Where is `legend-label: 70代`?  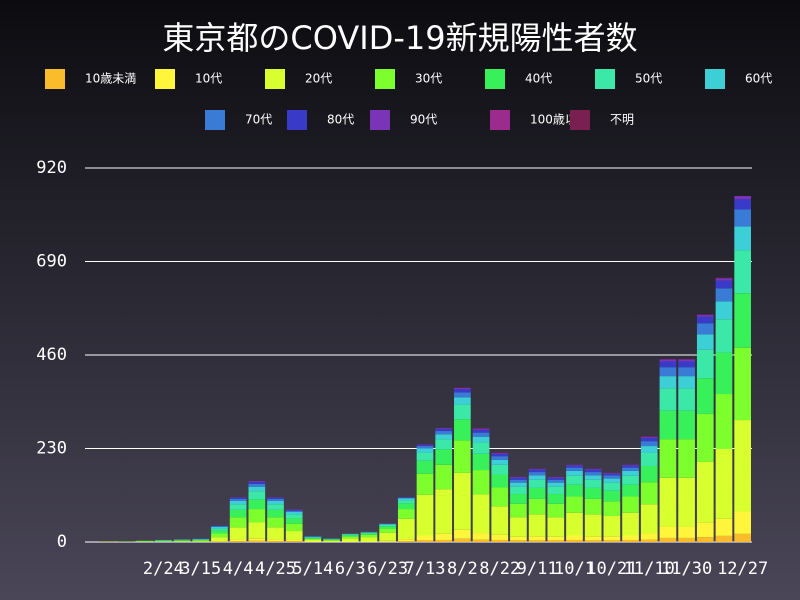 legend-label: 70代 is located at coordinates (258, 120).